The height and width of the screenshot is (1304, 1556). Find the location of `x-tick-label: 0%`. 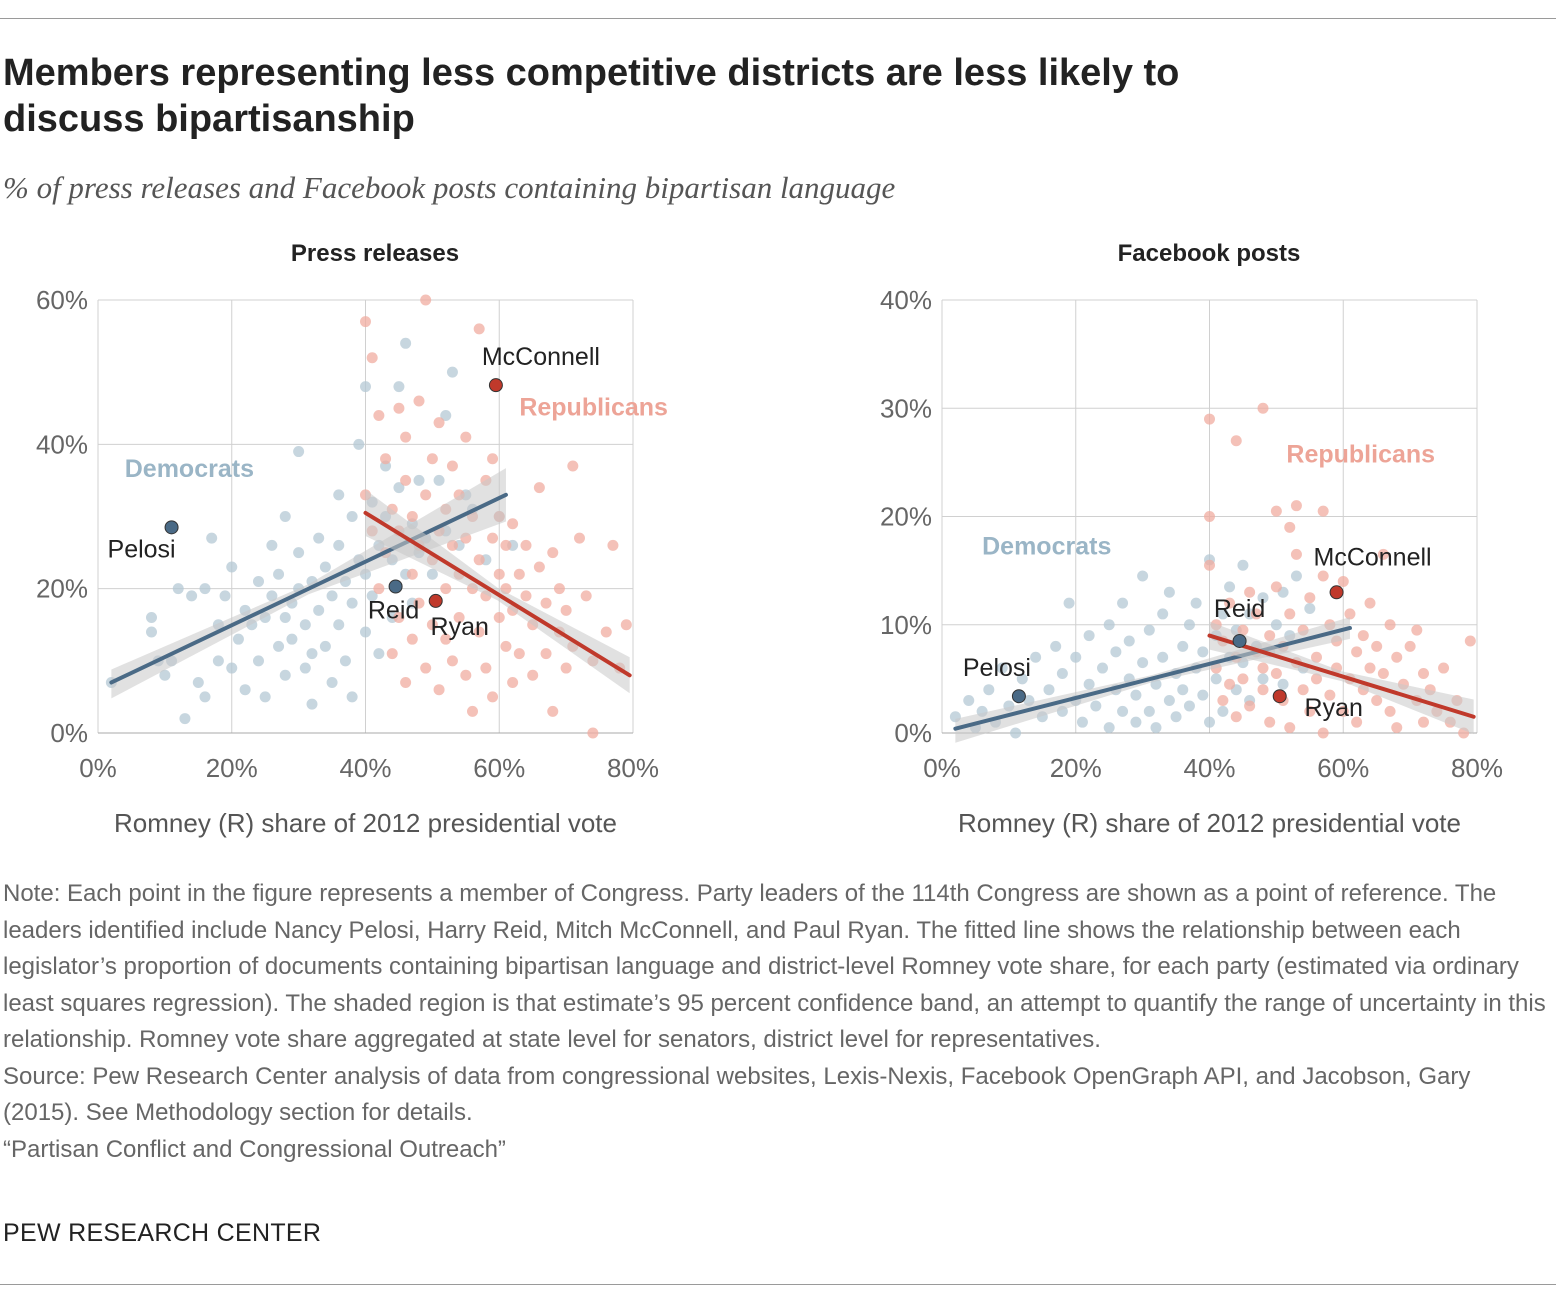

x-tick-label: 0% is located at coordinates (942, 768).